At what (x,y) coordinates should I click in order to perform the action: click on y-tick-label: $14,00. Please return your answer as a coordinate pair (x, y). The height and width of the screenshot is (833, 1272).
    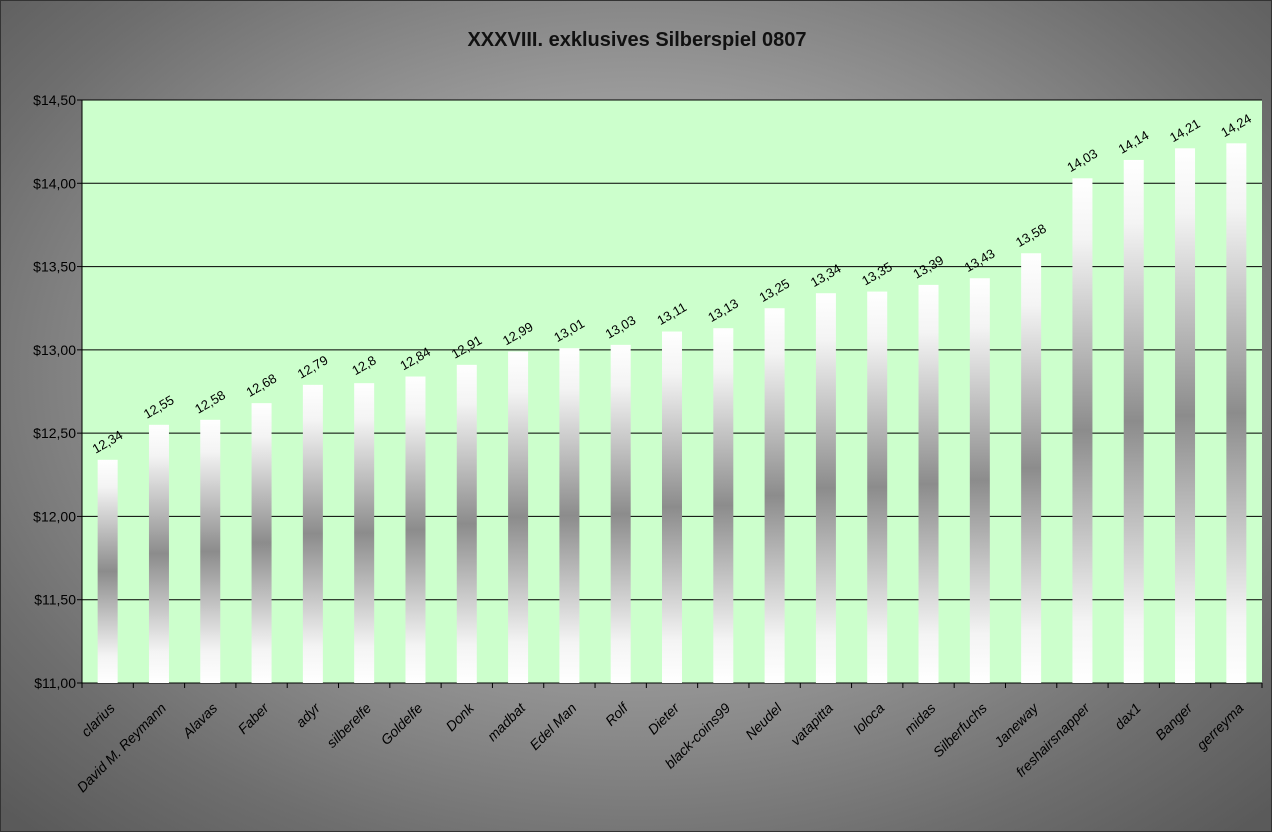
    Looking at the image, I should click on (54, 183).